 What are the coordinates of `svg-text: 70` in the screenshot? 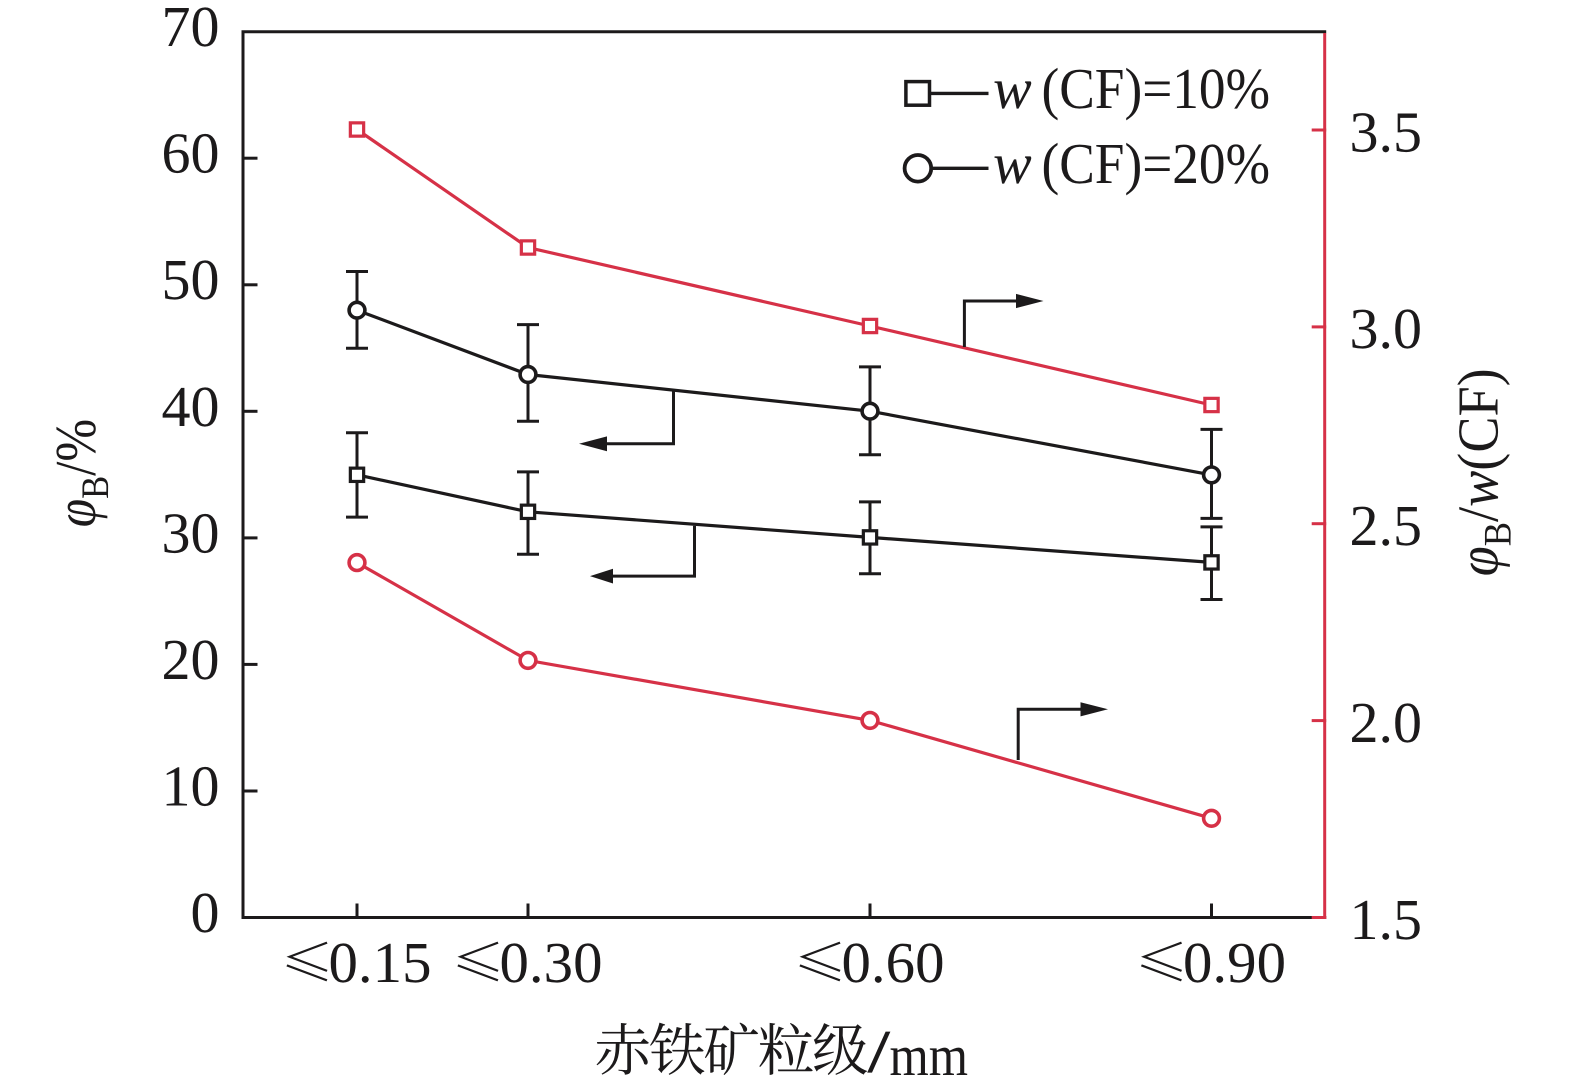 It's located at (191, 29).